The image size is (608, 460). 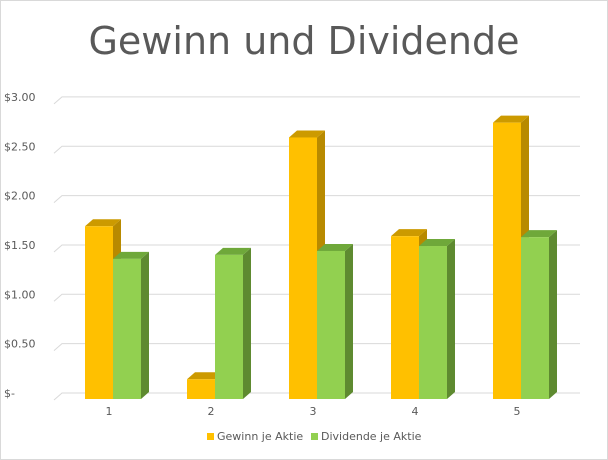 I want to click on legend: Gewinn je Aktie Dividende je Aktie, so click(x=314, y=436).